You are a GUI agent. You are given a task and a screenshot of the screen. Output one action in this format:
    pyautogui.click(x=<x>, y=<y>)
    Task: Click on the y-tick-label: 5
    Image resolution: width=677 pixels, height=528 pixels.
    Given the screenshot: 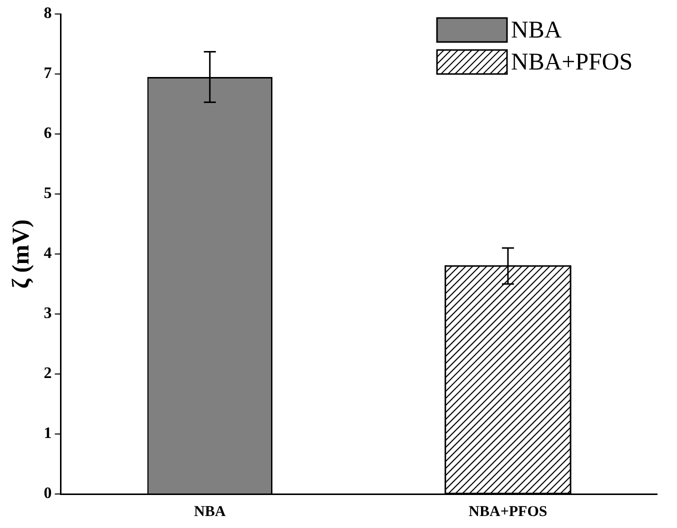 What is the action you would take?
    pyautogui.click(x=48, y=193)
    